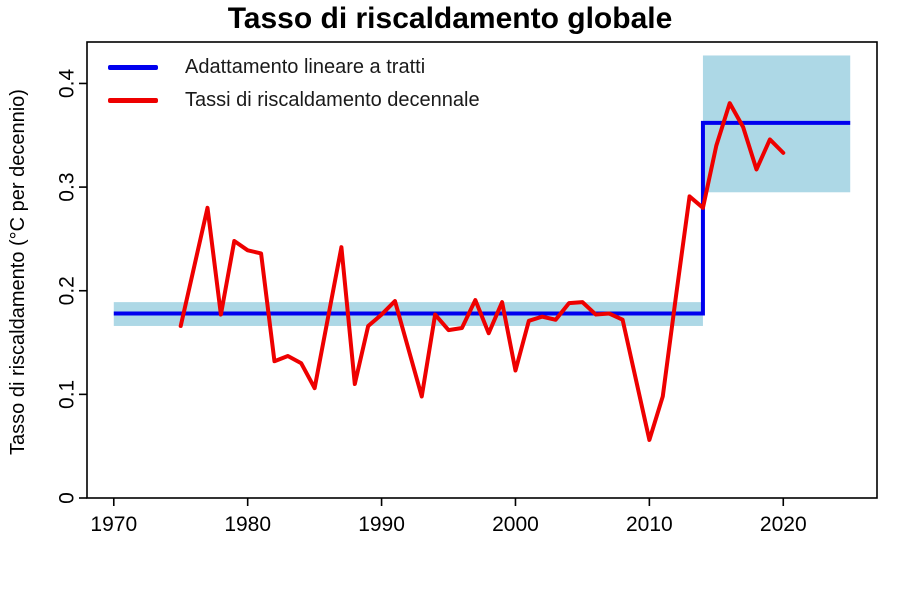 The image size is (900, 589). What do you see at coordinates (67, 84) in the screenshot?
I see `y-tick-label-0.4: 0.4` at bounding box center [67, 84].